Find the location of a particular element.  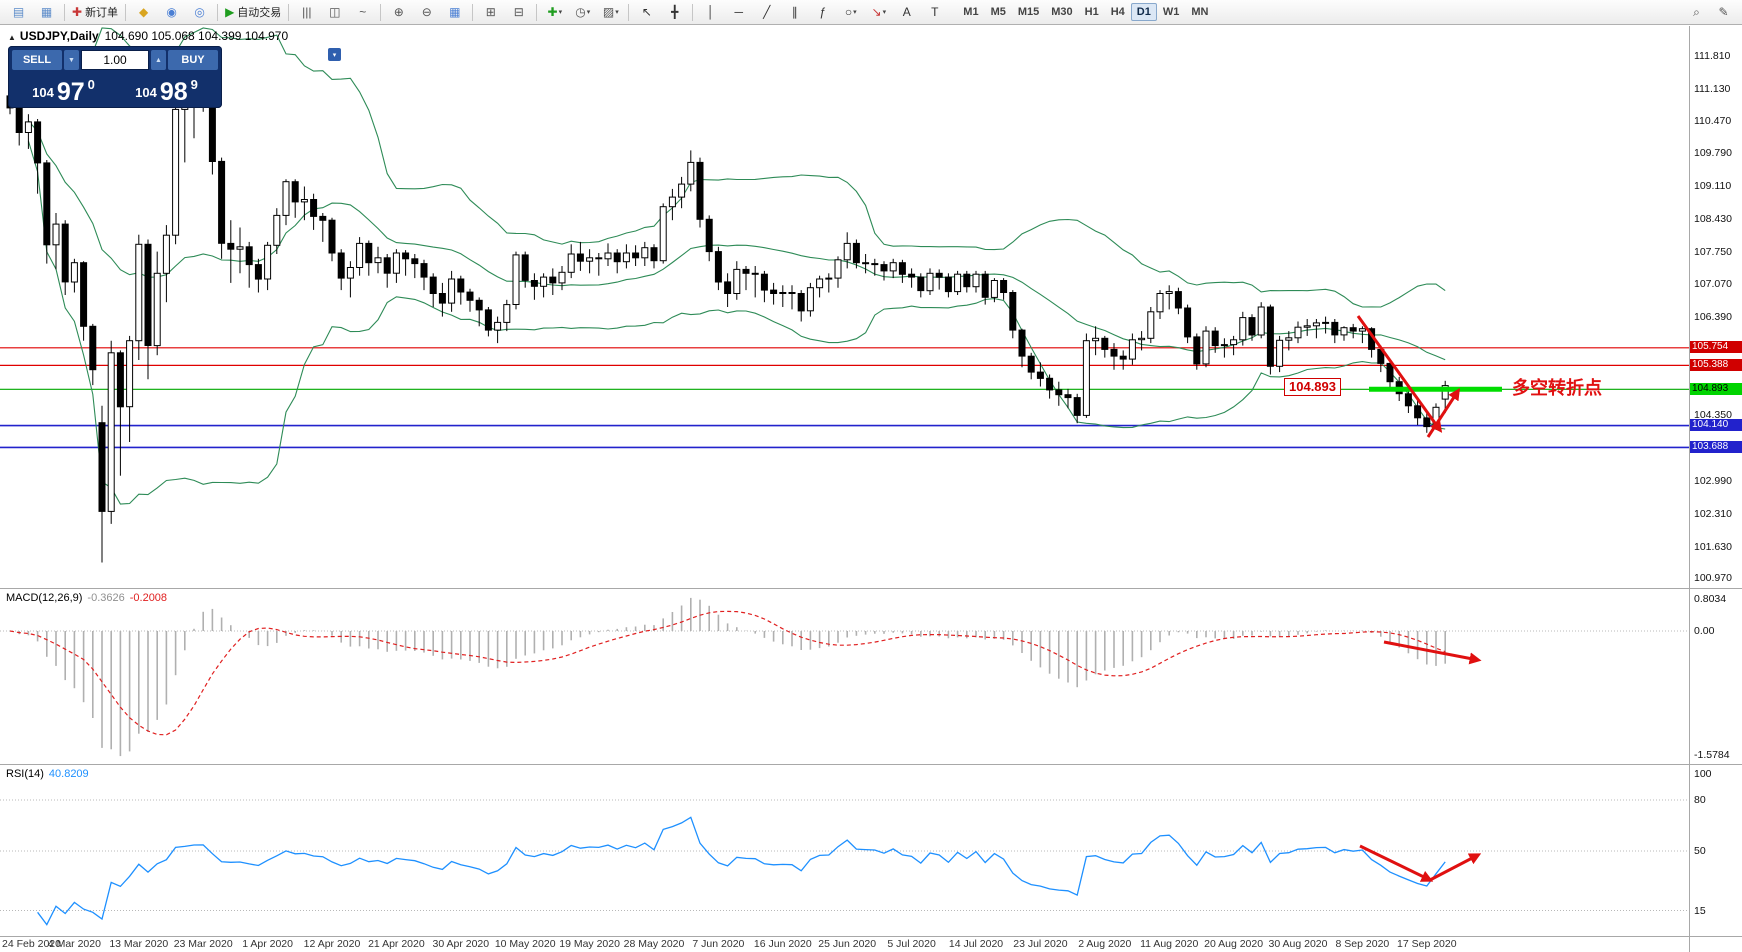

price-level-flag: 104.140 is located at coordinates (1716, 425).